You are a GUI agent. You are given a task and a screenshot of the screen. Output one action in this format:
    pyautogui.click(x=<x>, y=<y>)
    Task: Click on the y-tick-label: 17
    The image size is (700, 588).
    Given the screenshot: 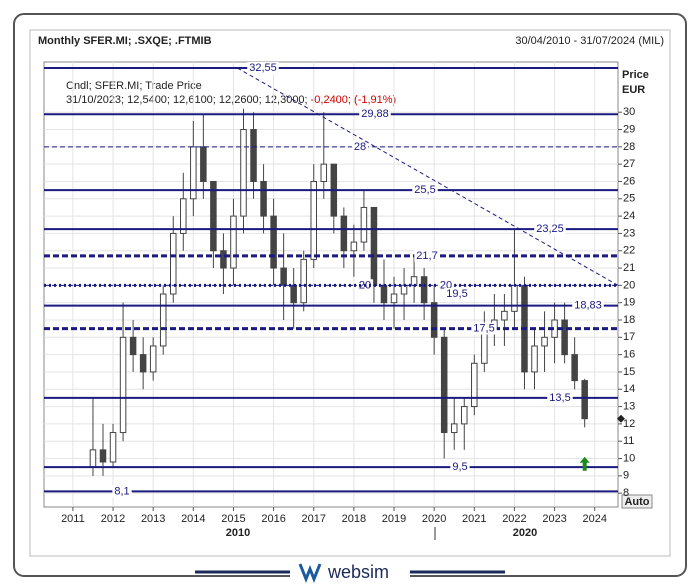 What is the action you would take?
    pyautogui.click(x=629, y=337)
    